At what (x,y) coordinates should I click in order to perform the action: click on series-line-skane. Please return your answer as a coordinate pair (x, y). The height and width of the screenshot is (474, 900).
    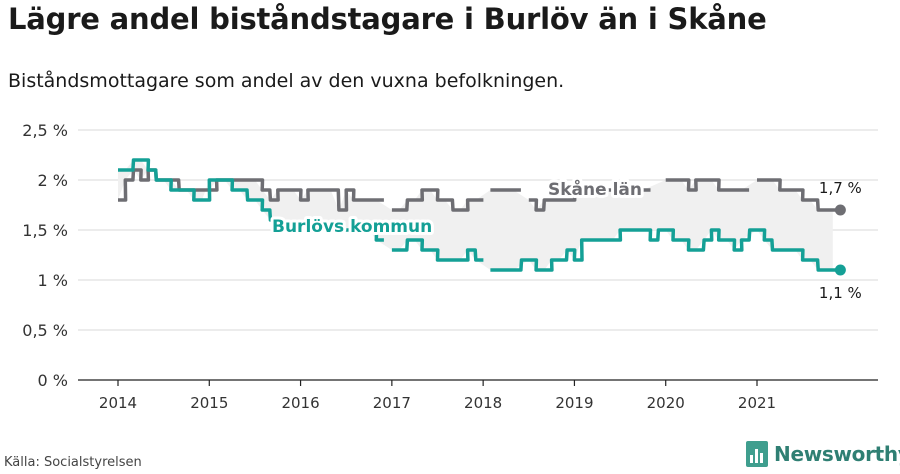
    Looking at the image, I should click on (479, 190).